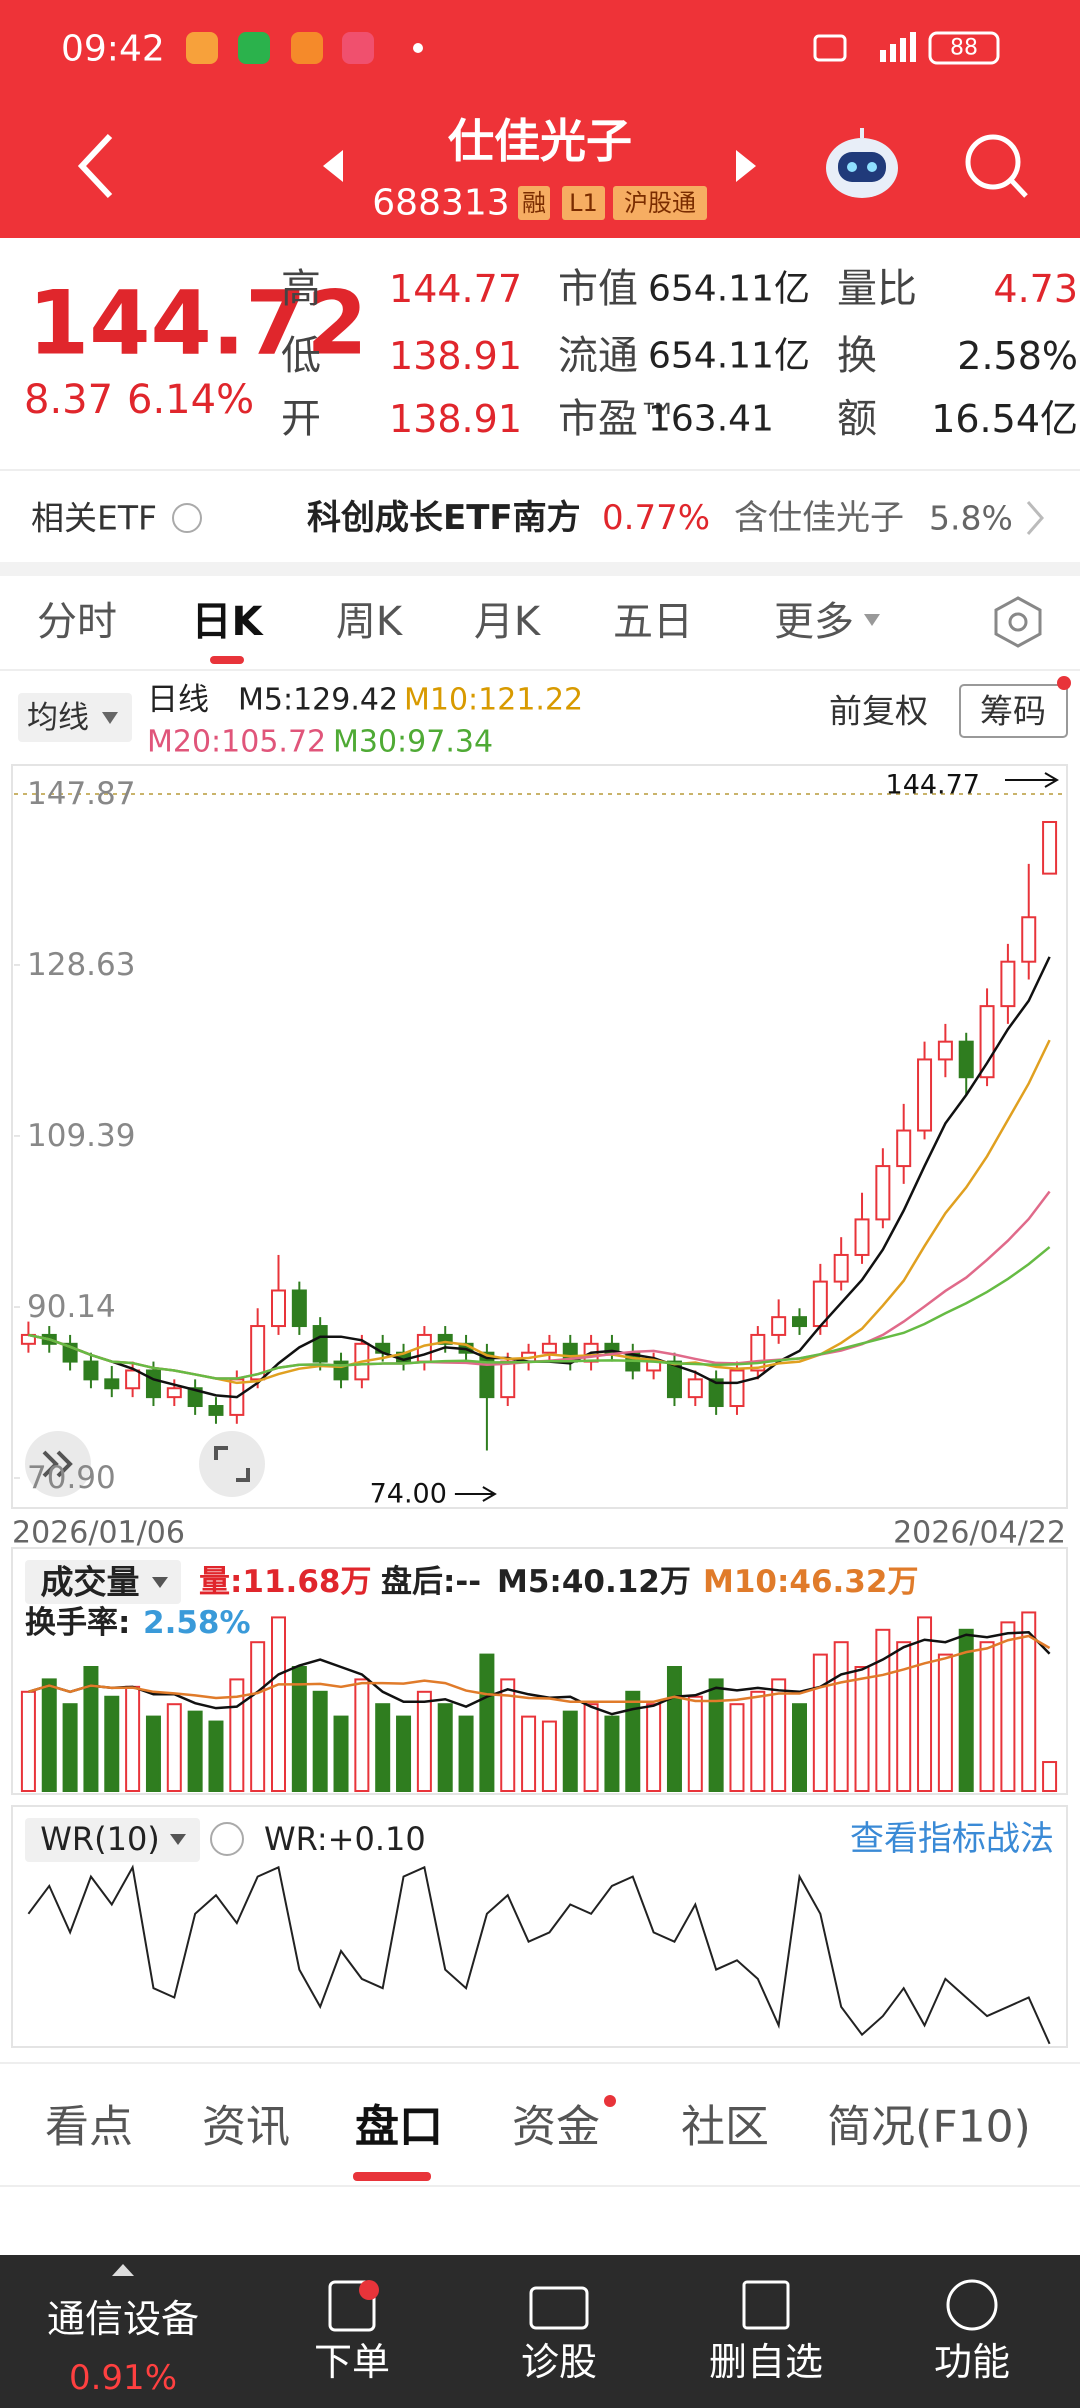 The image size is (1080, 2408). I want to click on quote-value: 163.41, so click(711, 419).